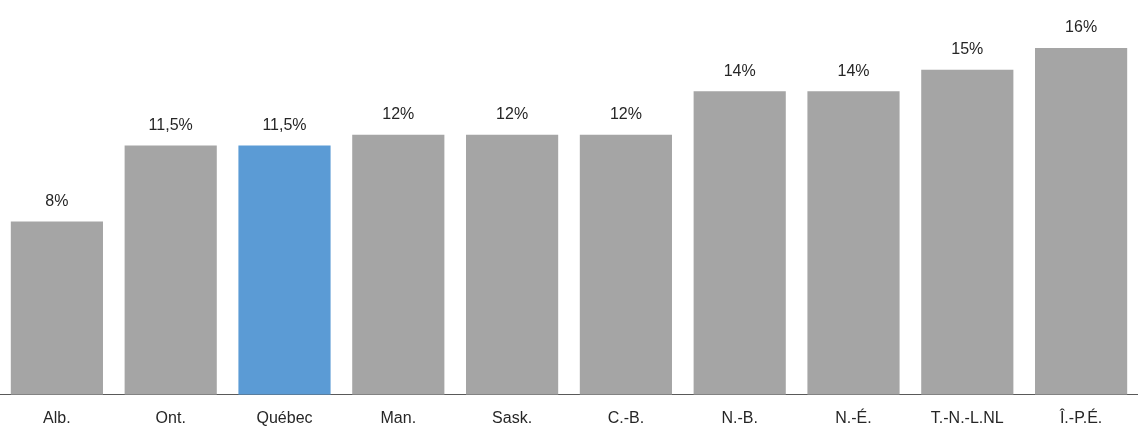 This screenshot has width=1138, height=446. What do you see at coordinates (626, 417) in the screenshot?
I see `x-tick-label: C.-B.` at bounding box center [626, 417].